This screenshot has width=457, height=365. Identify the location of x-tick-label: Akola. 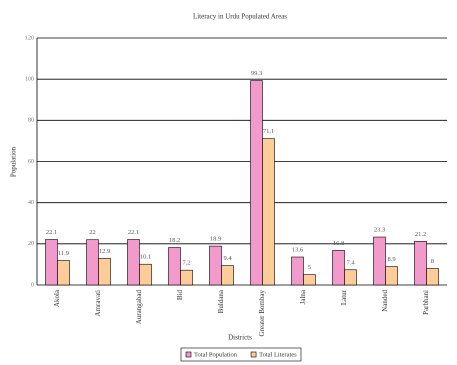
(57, 298).